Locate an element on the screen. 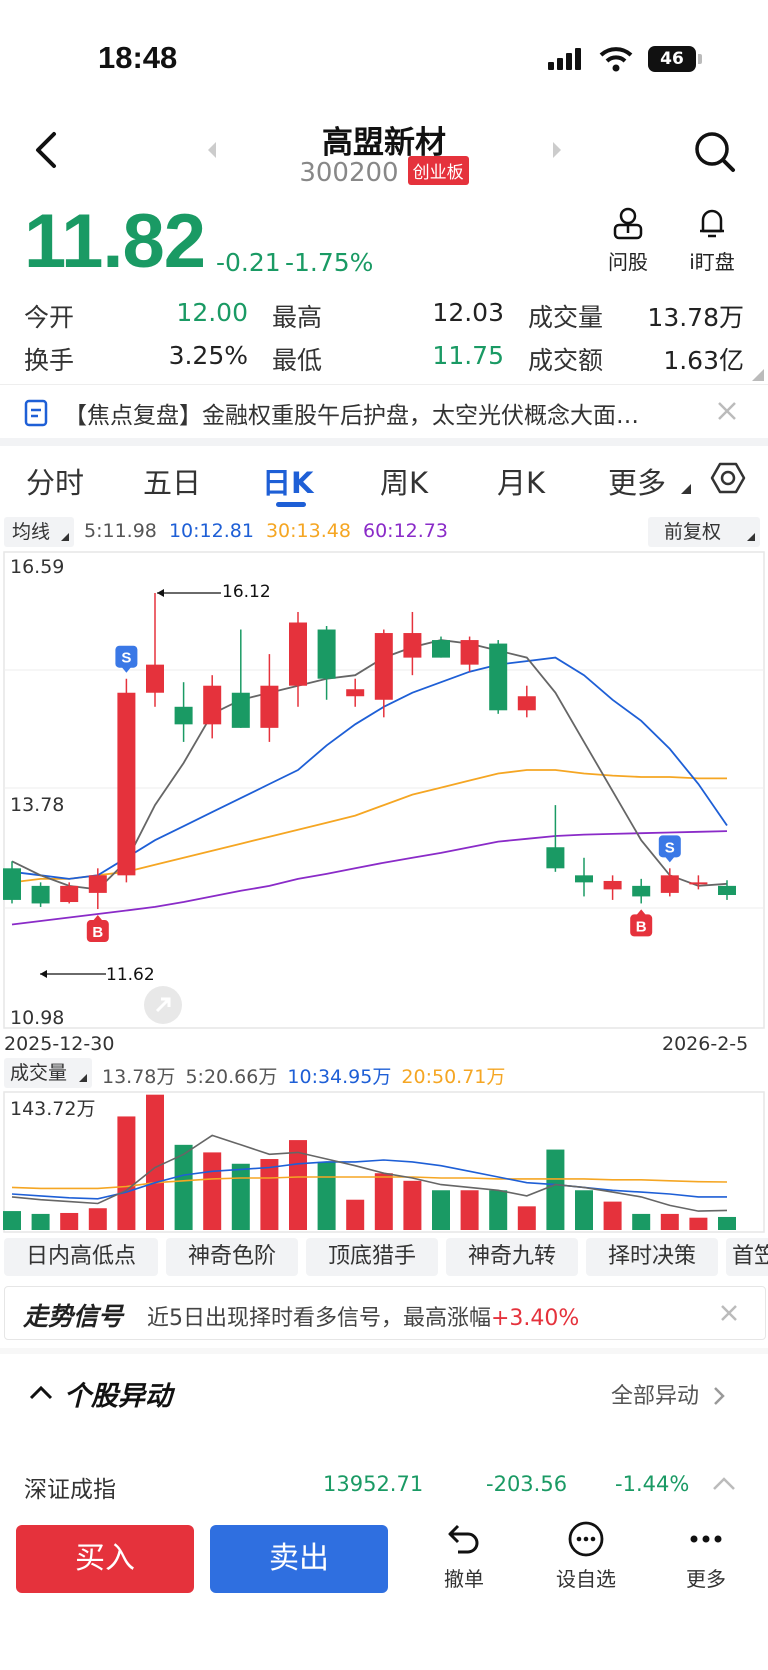 Image resolution: width=768 pixels, height=1670 pixels. chip-color-scale: 神奇色阶 is located at coordinates (232, 1257).